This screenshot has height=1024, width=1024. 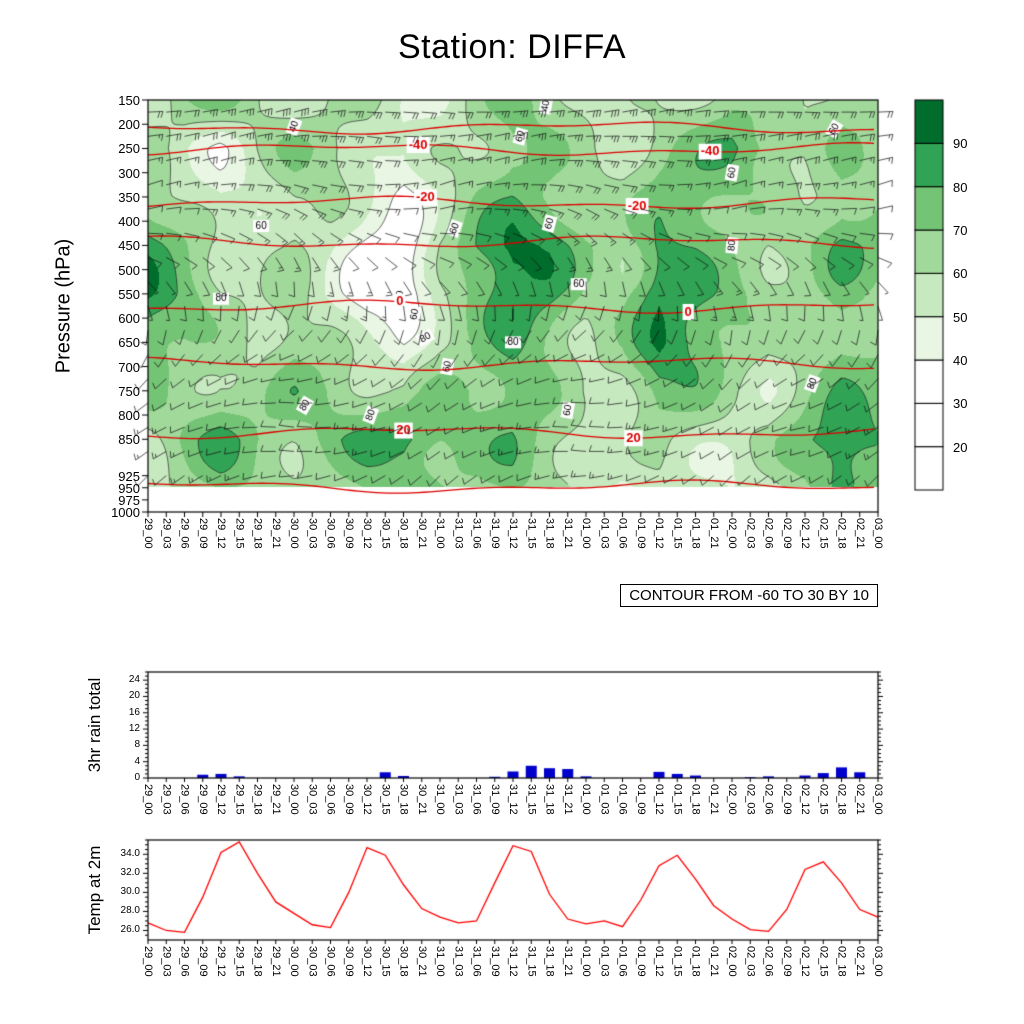 What do you see at coordinates (94, 890) in the screenshot?
I see `temp-axis-label: Temp at 2m` at bounding box center [94, 890].